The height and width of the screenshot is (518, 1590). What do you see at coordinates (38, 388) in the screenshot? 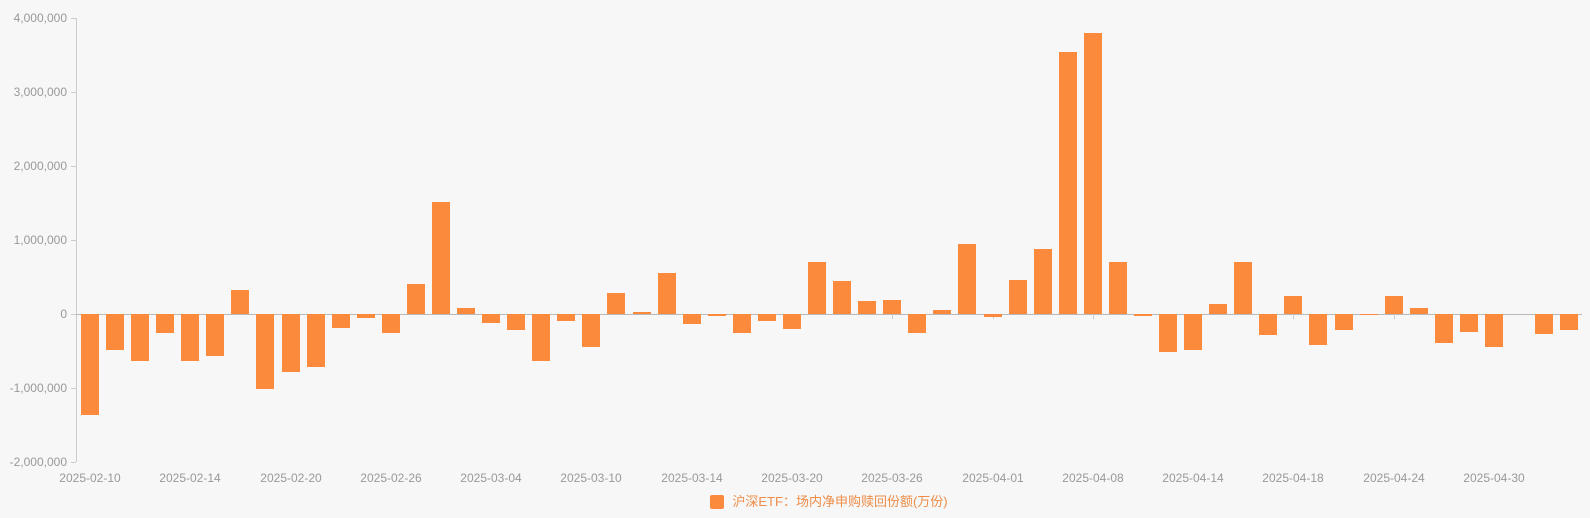
I see `y-axis-tick-label: -1,000,000` at bounding box center [38, 388].